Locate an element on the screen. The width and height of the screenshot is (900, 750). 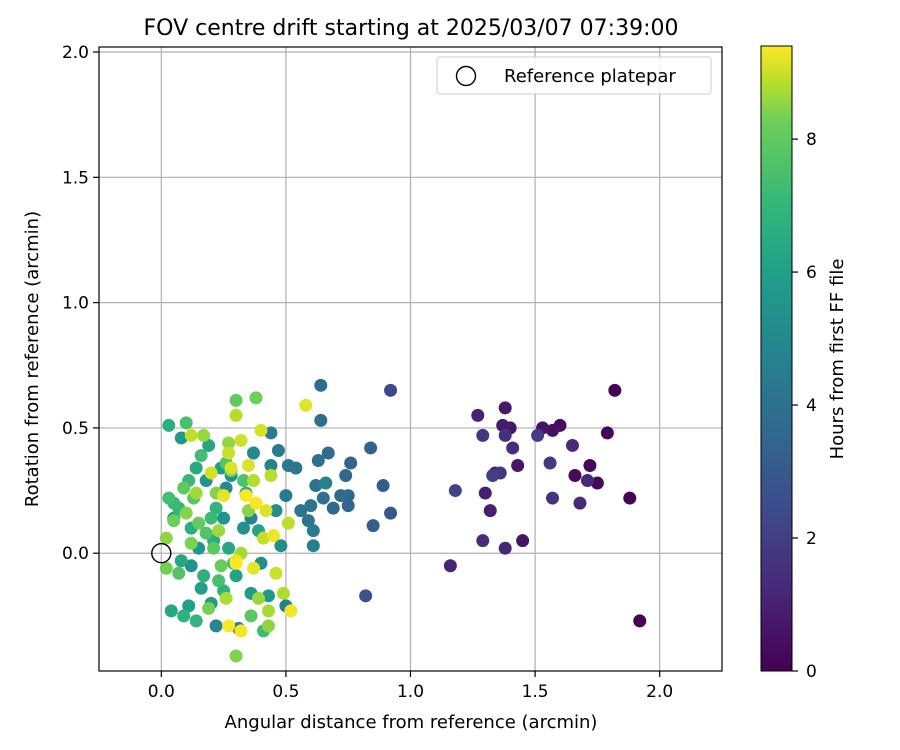
colorbar: 0 2 4 6 8 Hours from first FF file is located at coordinates (804, 363).